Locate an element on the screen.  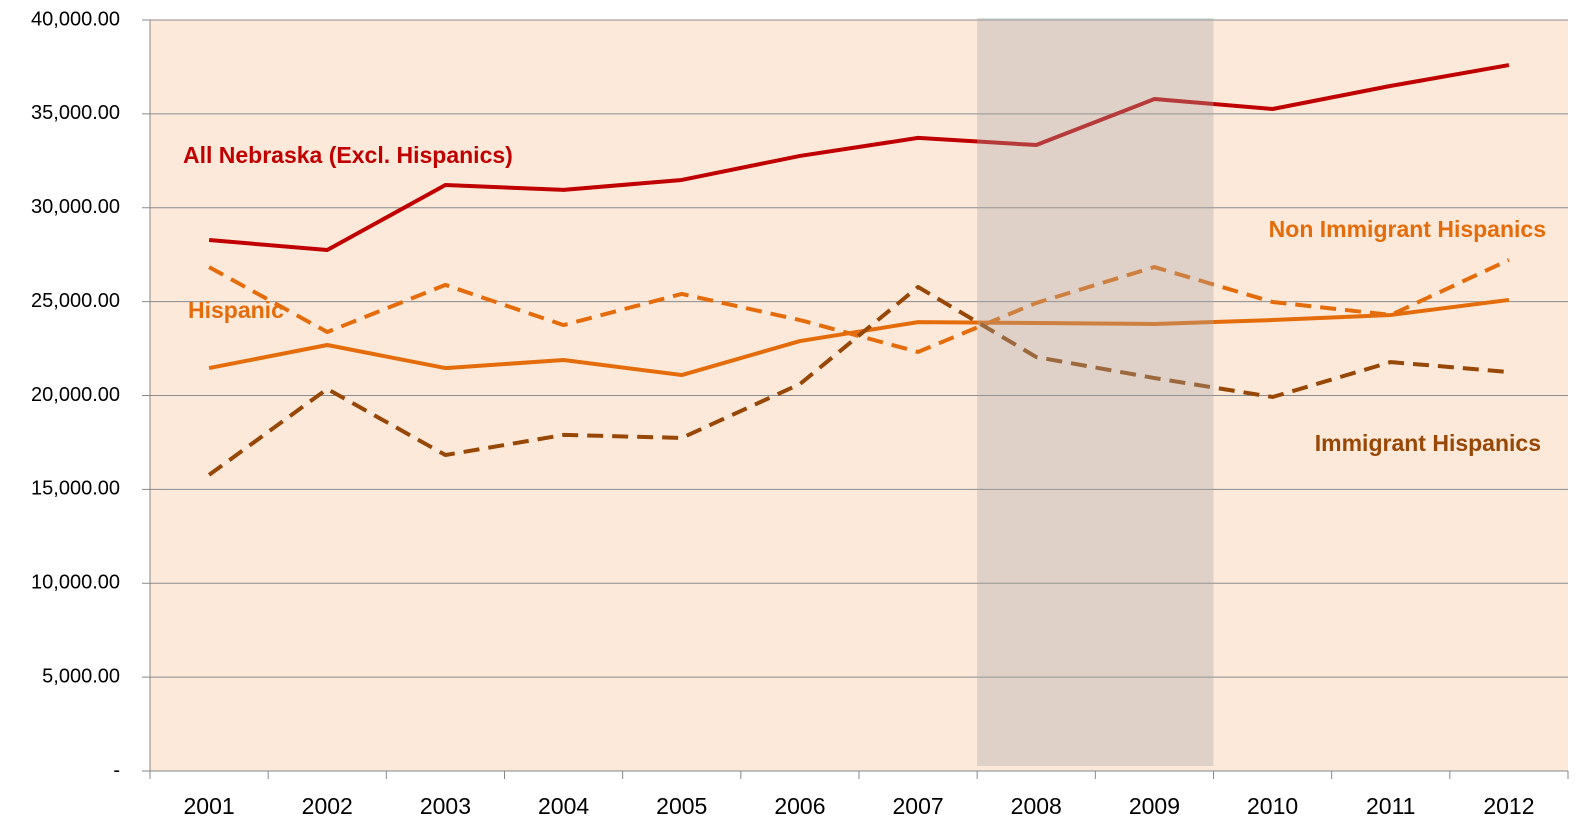
y-tick-label: 5,000.00 is located at coordinates (81, 676).